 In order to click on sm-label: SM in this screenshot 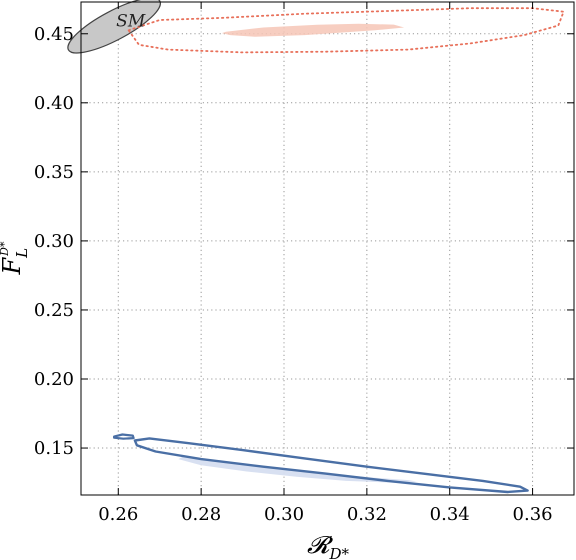, I will do `click(131, 22)`.